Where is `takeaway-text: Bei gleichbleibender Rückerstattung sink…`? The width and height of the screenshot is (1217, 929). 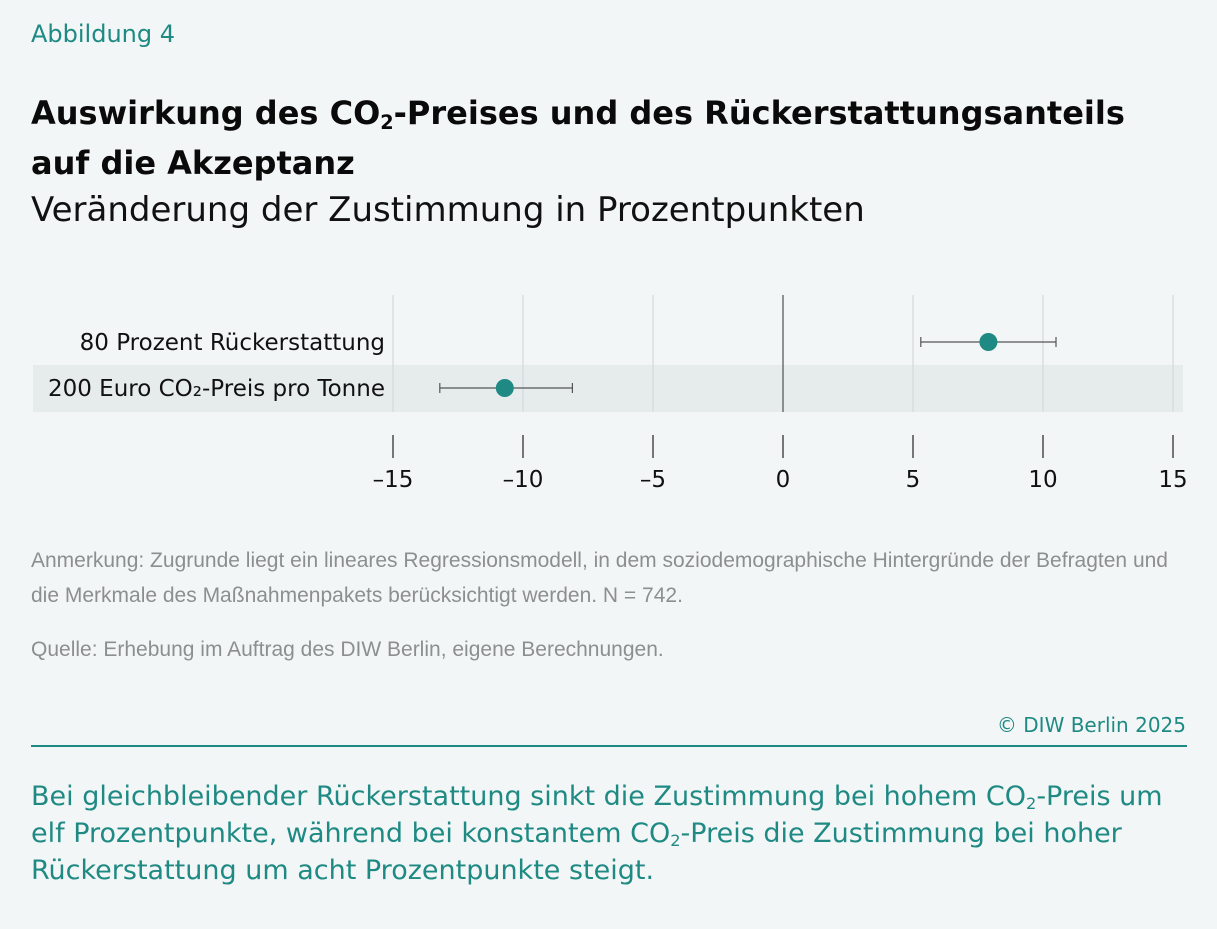
takeaway-text: Bei gleichbleibender Rückerstattung sink… is located at coordinates (611, 833).